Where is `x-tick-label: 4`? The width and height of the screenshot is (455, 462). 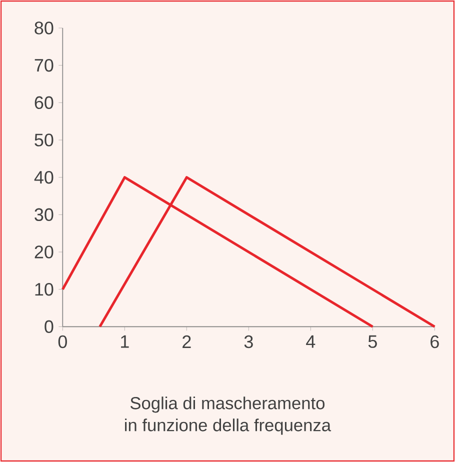
x-tick-label: 4 is located at coordinates (311, 341).